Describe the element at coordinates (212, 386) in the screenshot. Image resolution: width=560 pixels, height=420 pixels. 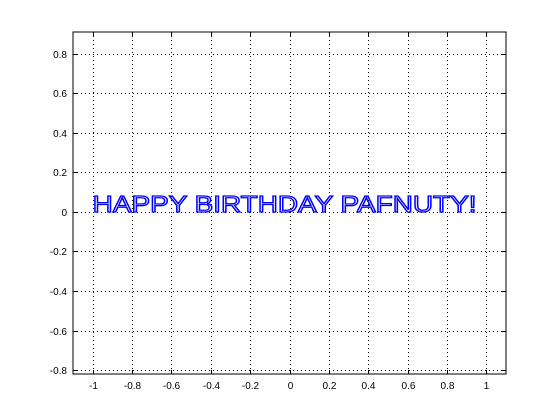
I see `x-tick-label: -0.4` at that location.